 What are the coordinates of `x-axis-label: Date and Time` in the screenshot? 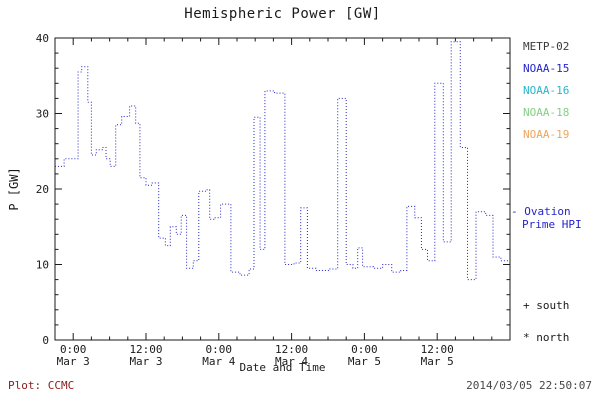 It's located at (282, 367).